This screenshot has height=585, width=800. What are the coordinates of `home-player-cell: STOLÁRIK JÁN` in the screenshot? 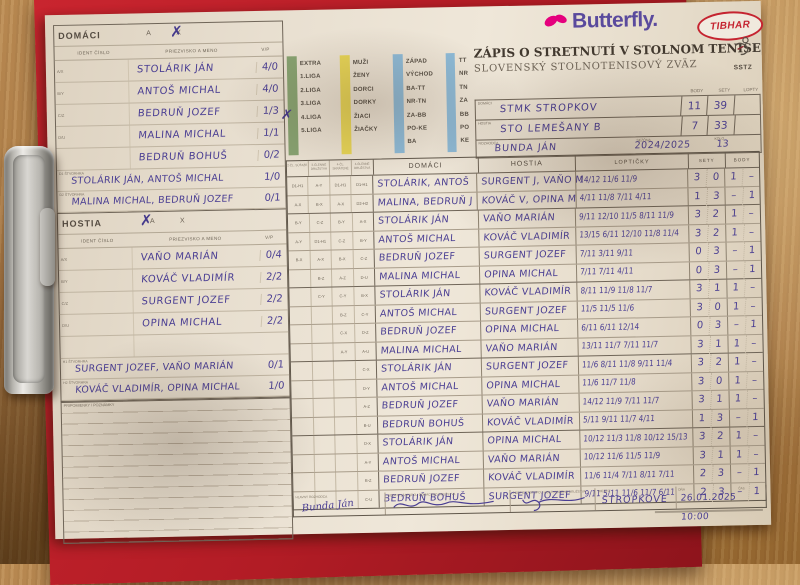 It's located at (429, 369).